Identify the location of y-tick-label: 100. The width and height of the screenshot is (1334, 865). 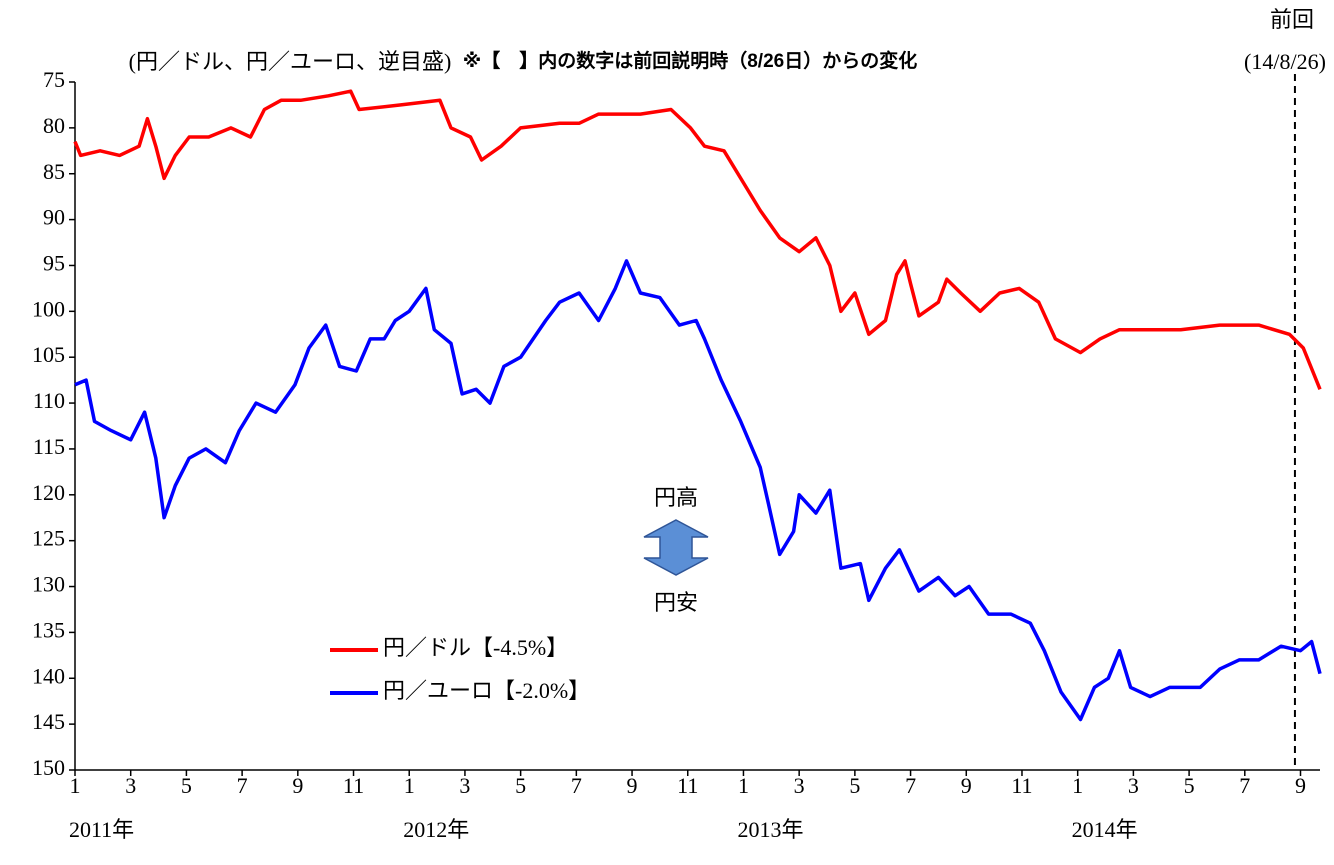
(48, 308).